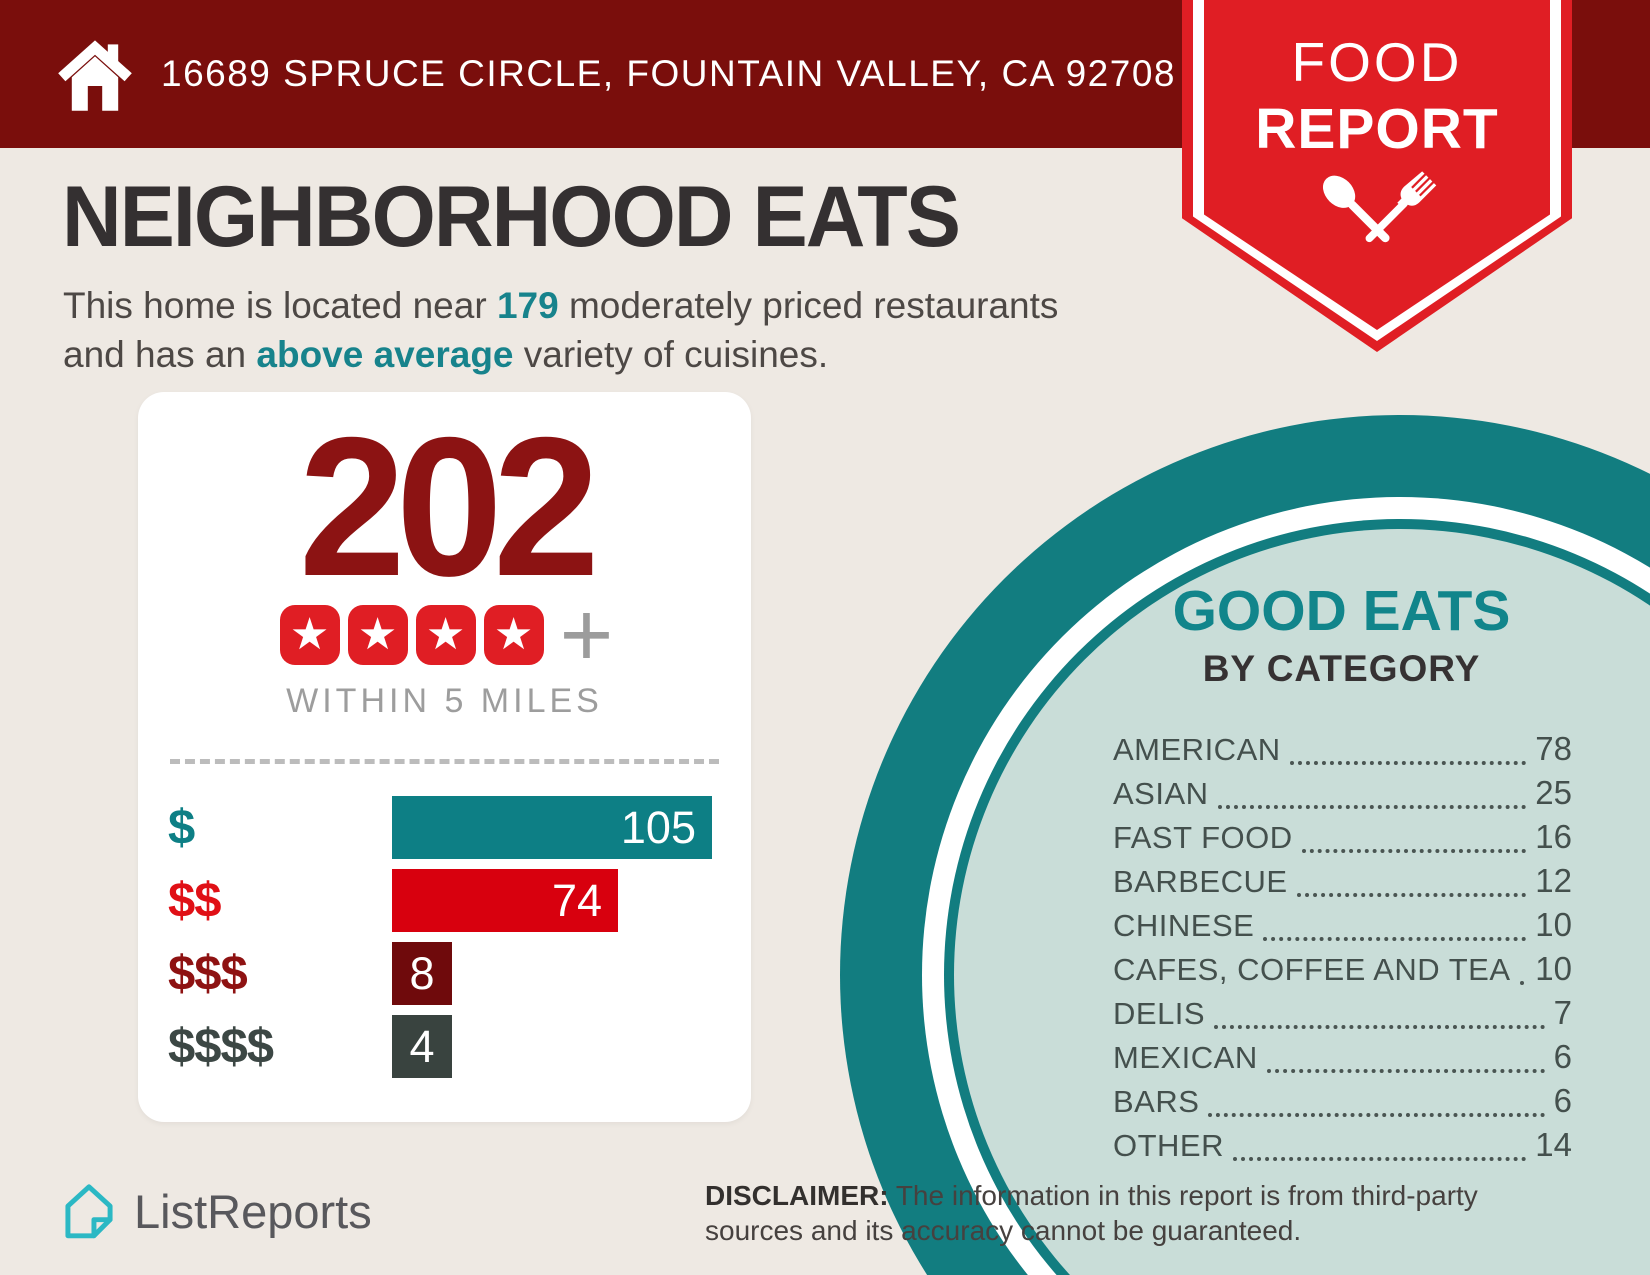  Describe the element at coordinates (422, 974) in the screenshot. I see `price-bar: 8` at that location.